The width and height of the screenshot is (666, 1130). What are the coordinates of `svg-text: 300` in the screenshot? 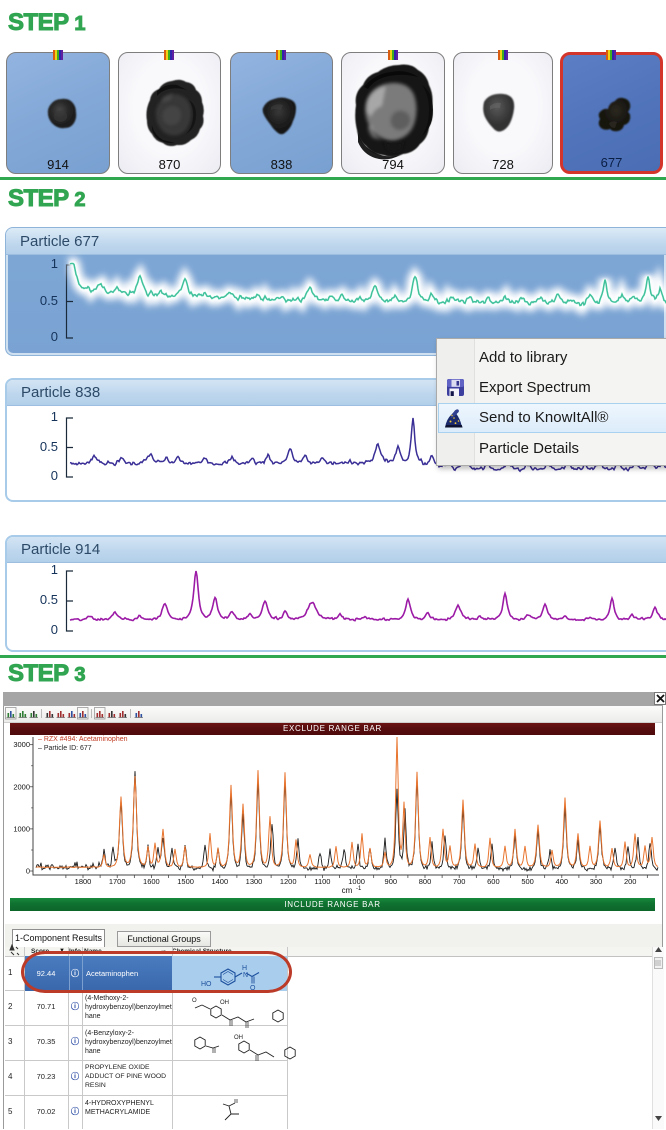 It's located at (596, 881).